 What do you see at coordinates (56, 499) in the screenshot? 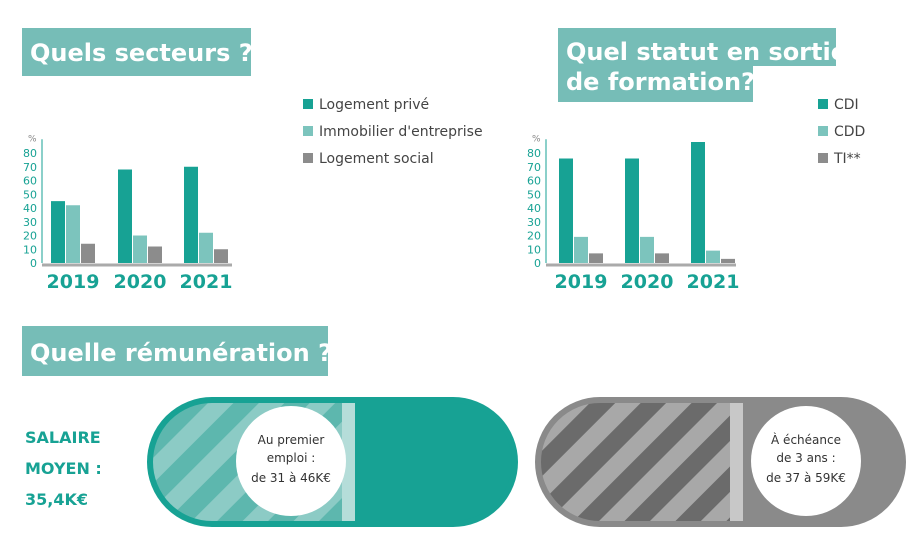
I see `salary-value: 35,4K€` at bounding box center [56, 499].